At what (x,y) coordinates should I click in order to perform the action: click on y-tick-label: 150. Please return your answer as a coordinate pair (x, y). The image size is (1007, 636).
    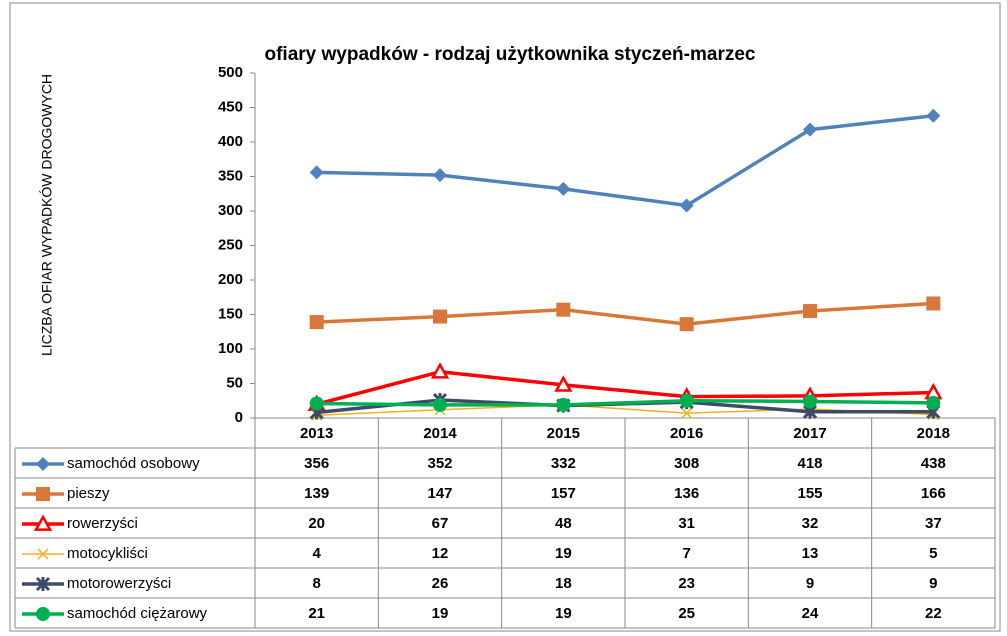
    Looking at the image, I should click on (230, 313).